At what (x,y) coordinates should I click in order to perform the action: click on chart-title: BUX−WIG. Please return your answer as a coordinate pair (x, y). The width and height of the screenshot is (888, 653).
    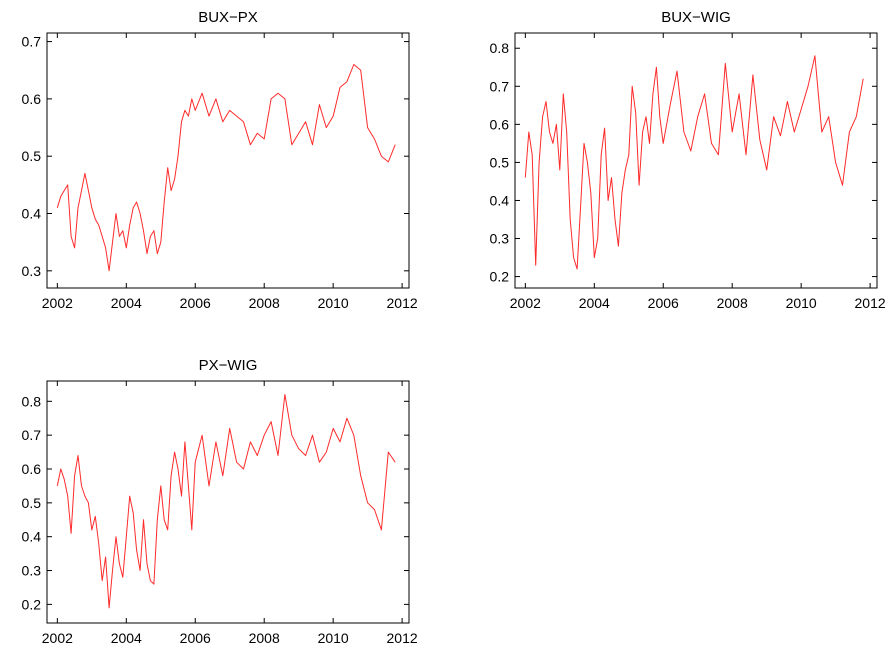
    Looking at the image, I should click on (696, 17).